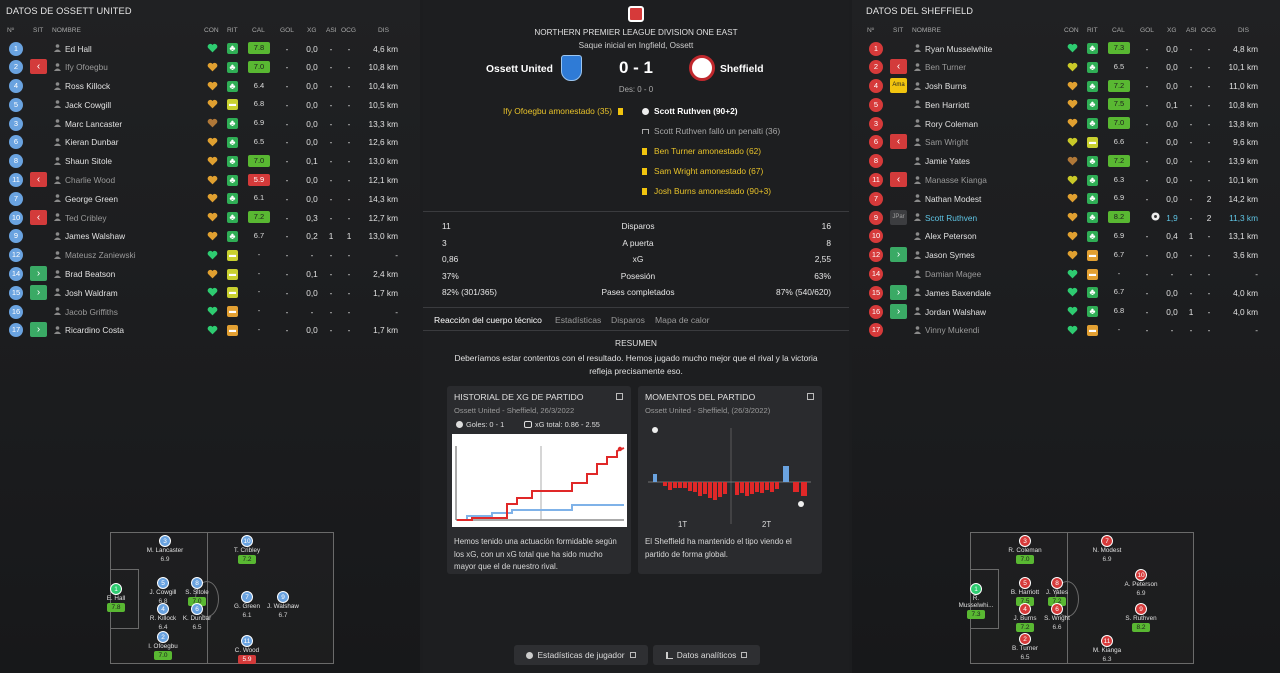 Image resolution: width=1280 pixels, height=673 pixels. What do you see at coordinates (210, 274) in the screenshot?
I see `table-row: 14 › Brad Beatson ▬ - -0,1- -2,4 km` at bounding box center [210, 274].